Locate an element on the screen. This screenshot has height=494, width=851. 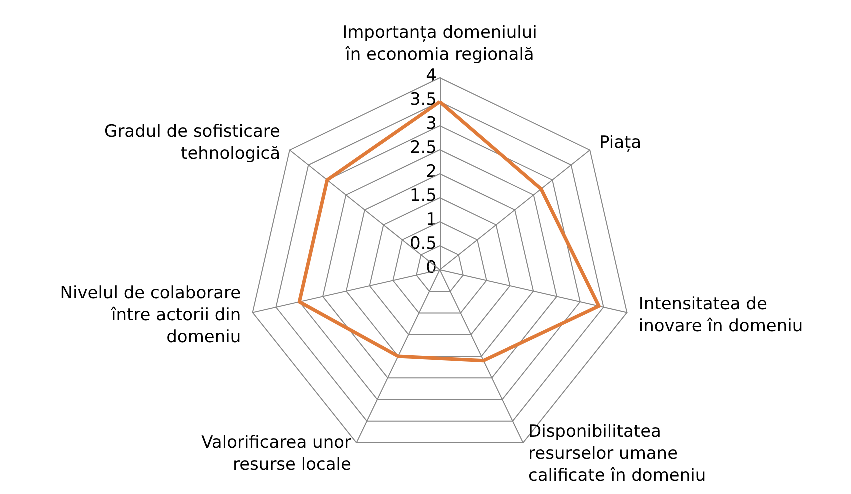
spoke-label: Importanța domeniului în economia regională is located at coordinates (440, 44).